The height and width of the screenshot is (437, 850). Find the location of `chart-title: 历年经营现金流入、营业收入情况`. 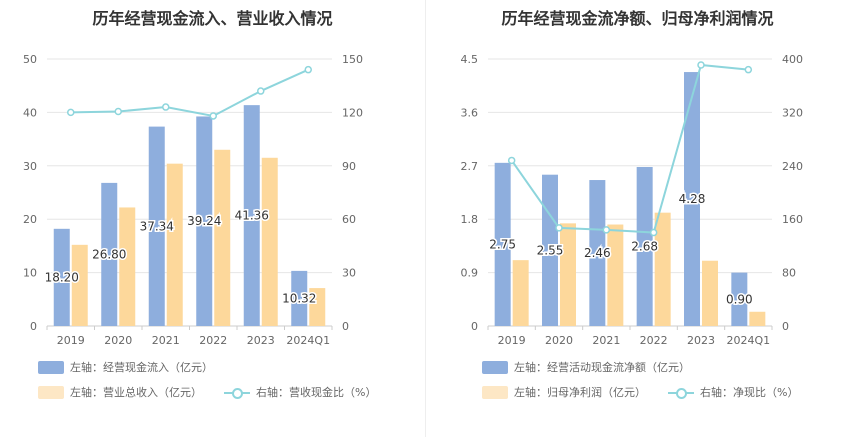

chart-title: 历年经营现金流入、营业收入情况 is located at coordinates (212, 18).